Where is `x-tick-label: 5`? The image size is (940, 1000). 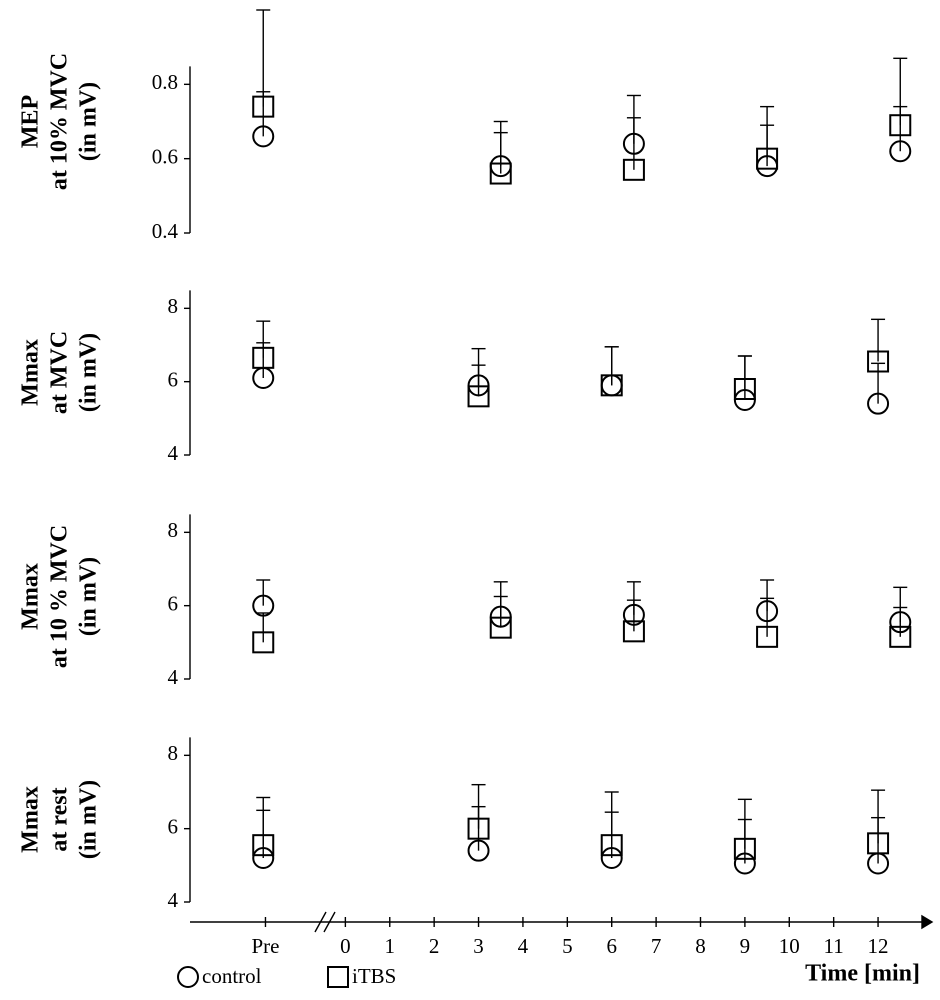
x-tick-label: 5 is located at coordinates (567, 946).